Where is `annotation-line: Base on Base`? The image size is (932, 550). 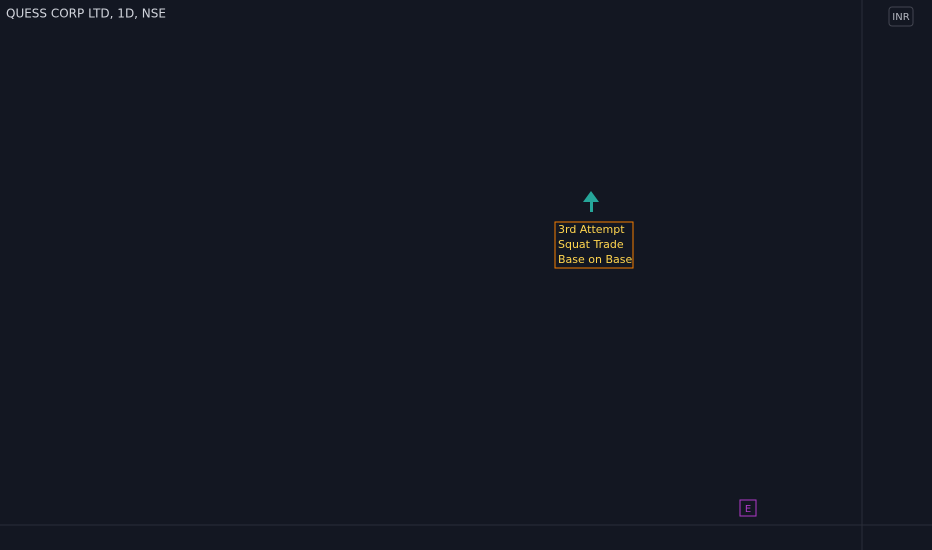
annotation-line: Base on Base is located at coordinates (595, 259).